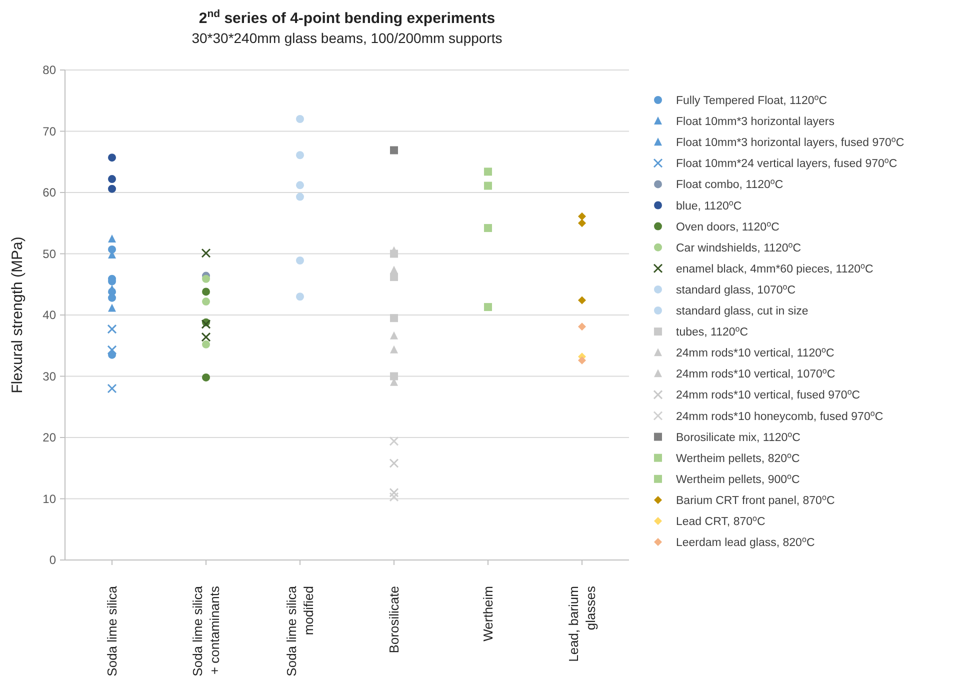 The height and width of the screenshot is (691, 977). Describe the element at coordinates (780, 415) in the screenshot. I see `legend-label: 24mm rods*10 honeycomb, fused 970$^{o}$C` at that location.